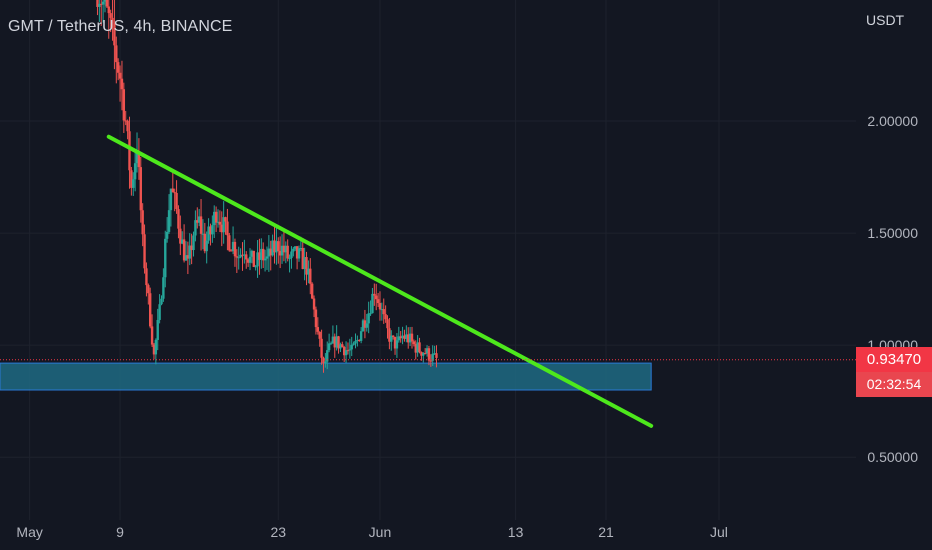 This screenshot has height=550, width=932. What do you see at coordinates (885, 20) in the screenshot?
I see `currency-label: USDT` at bounding box center [885, 20].